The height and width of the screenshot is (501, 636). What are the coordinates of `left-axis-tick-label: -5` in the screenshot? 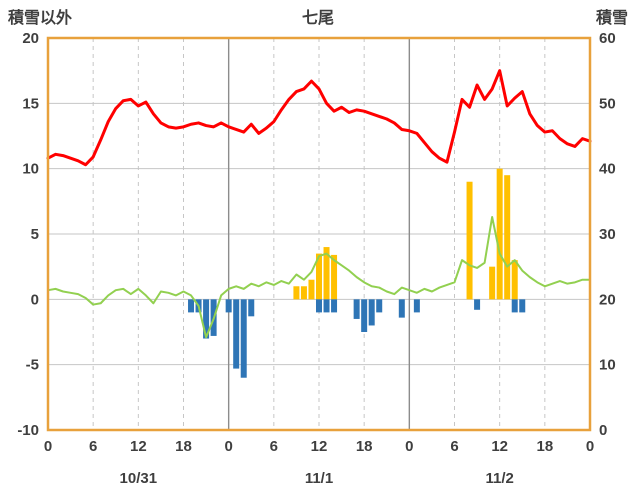 It's located at (32, 365).